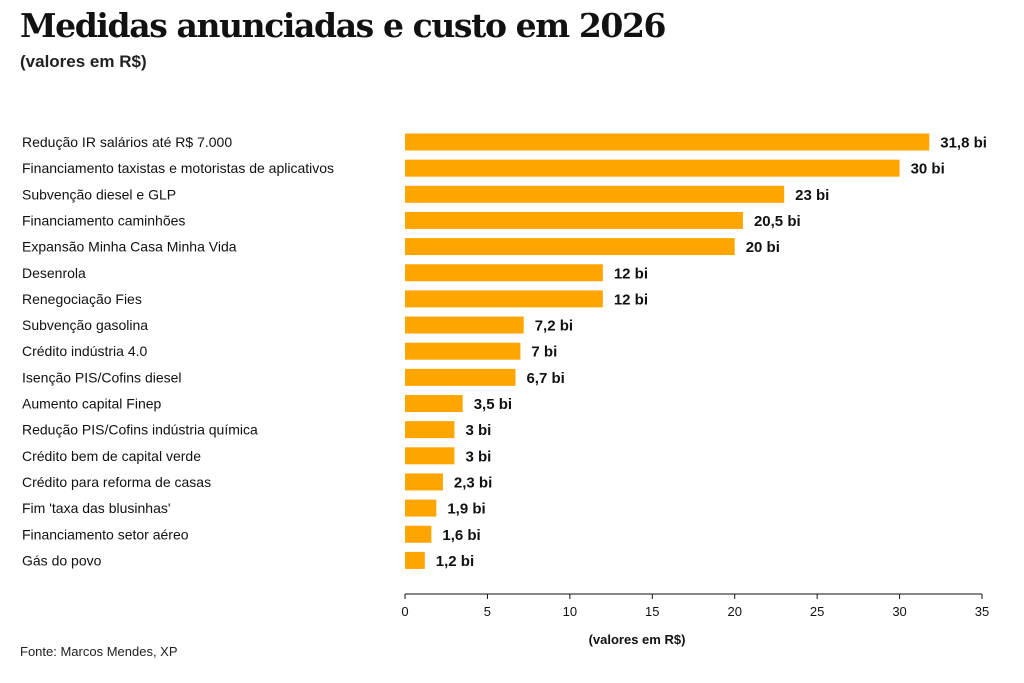 This screenshot has width=1024, height=683. Describe the element at coordinates (111, 456) in the screenshot. I see `category-label: Crédito bem de capital verde` at that location.